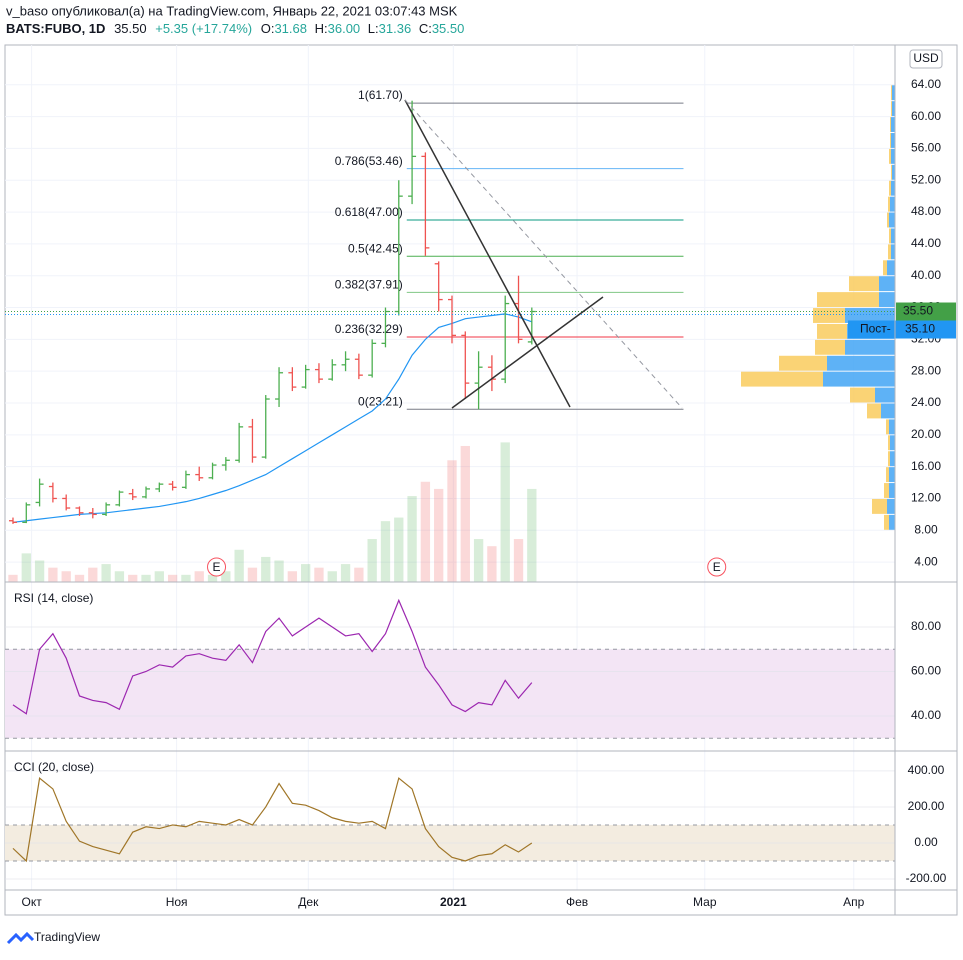 This screenshot has width=963, height=960. I want to click on y-tick-label: 80.00, so click(926, 626).